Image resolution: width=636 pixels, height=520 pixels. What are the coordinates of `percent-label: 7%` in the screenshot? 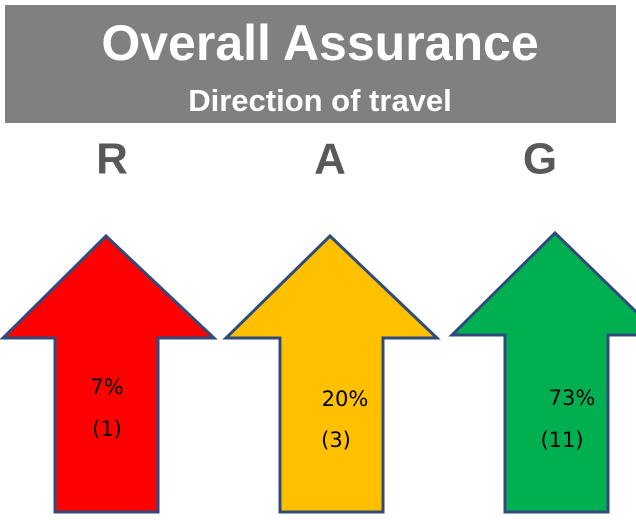 It's located at (106, 387).